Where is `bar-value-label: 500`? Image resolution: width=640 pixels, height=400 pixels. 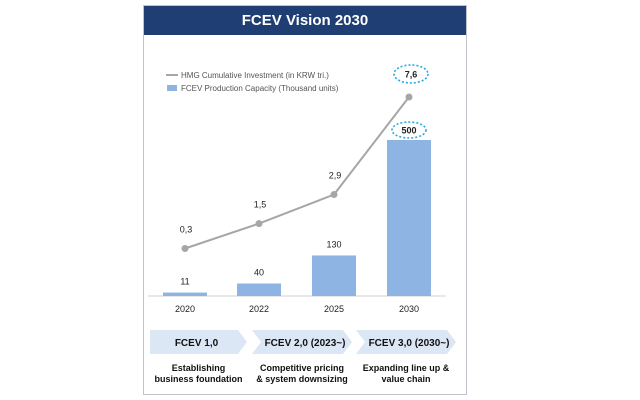
bar-value-label: 500 is located at coordinates (408, 131).